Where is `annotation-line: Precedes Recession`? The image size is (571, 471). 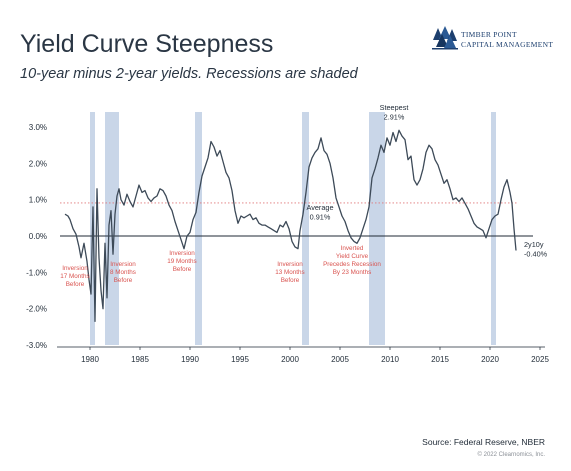 annotation-line: Precedes Recession is located at coordinates (352, 264).